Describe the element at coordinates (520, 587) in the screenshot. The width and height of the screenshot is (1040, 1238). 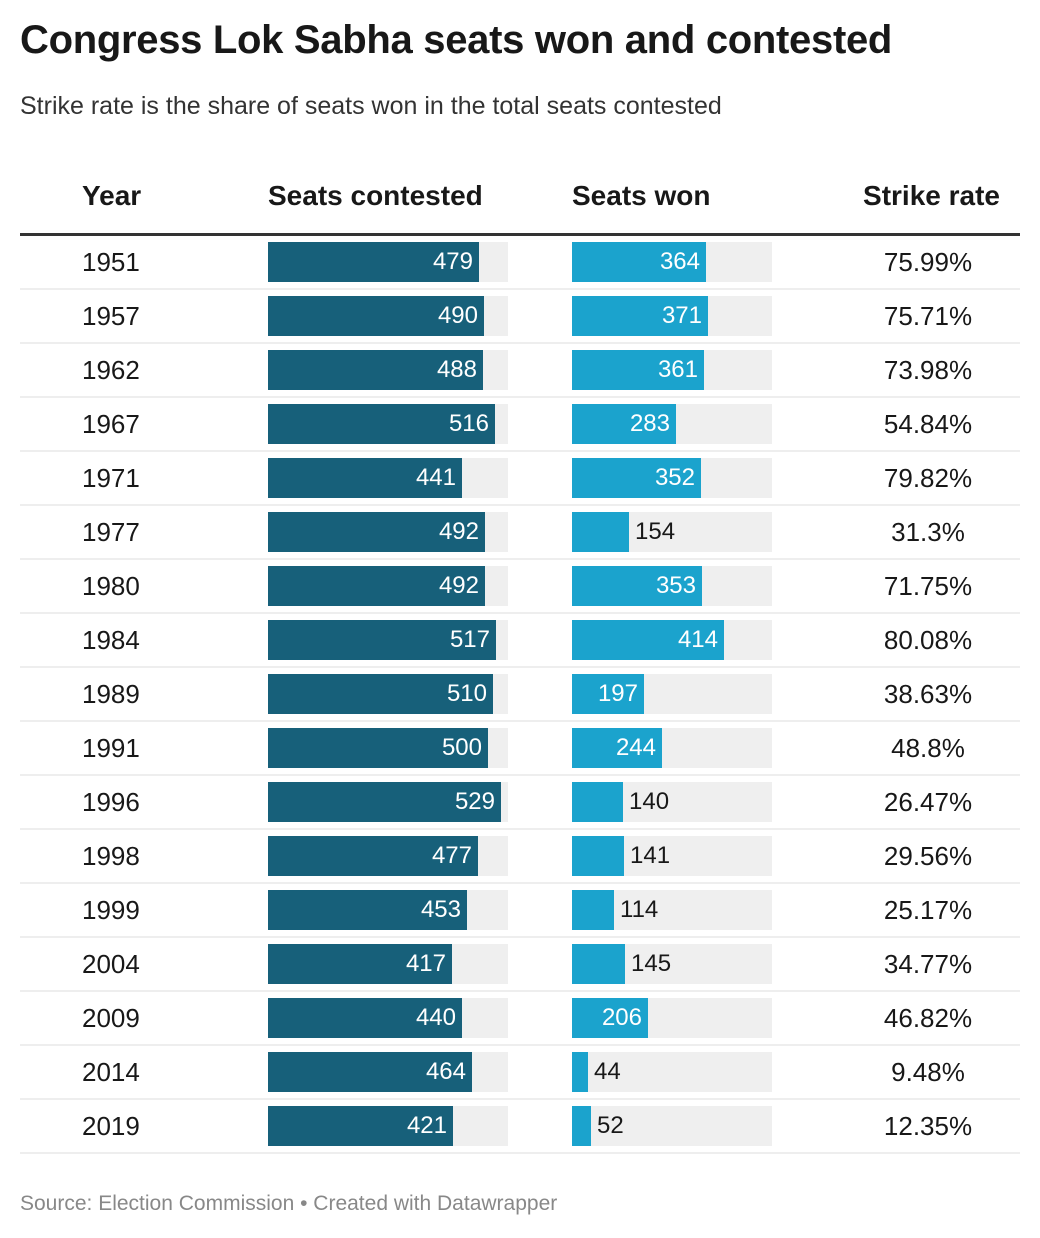
I see `table-row: 1980 492 353 71.75%` at that location.